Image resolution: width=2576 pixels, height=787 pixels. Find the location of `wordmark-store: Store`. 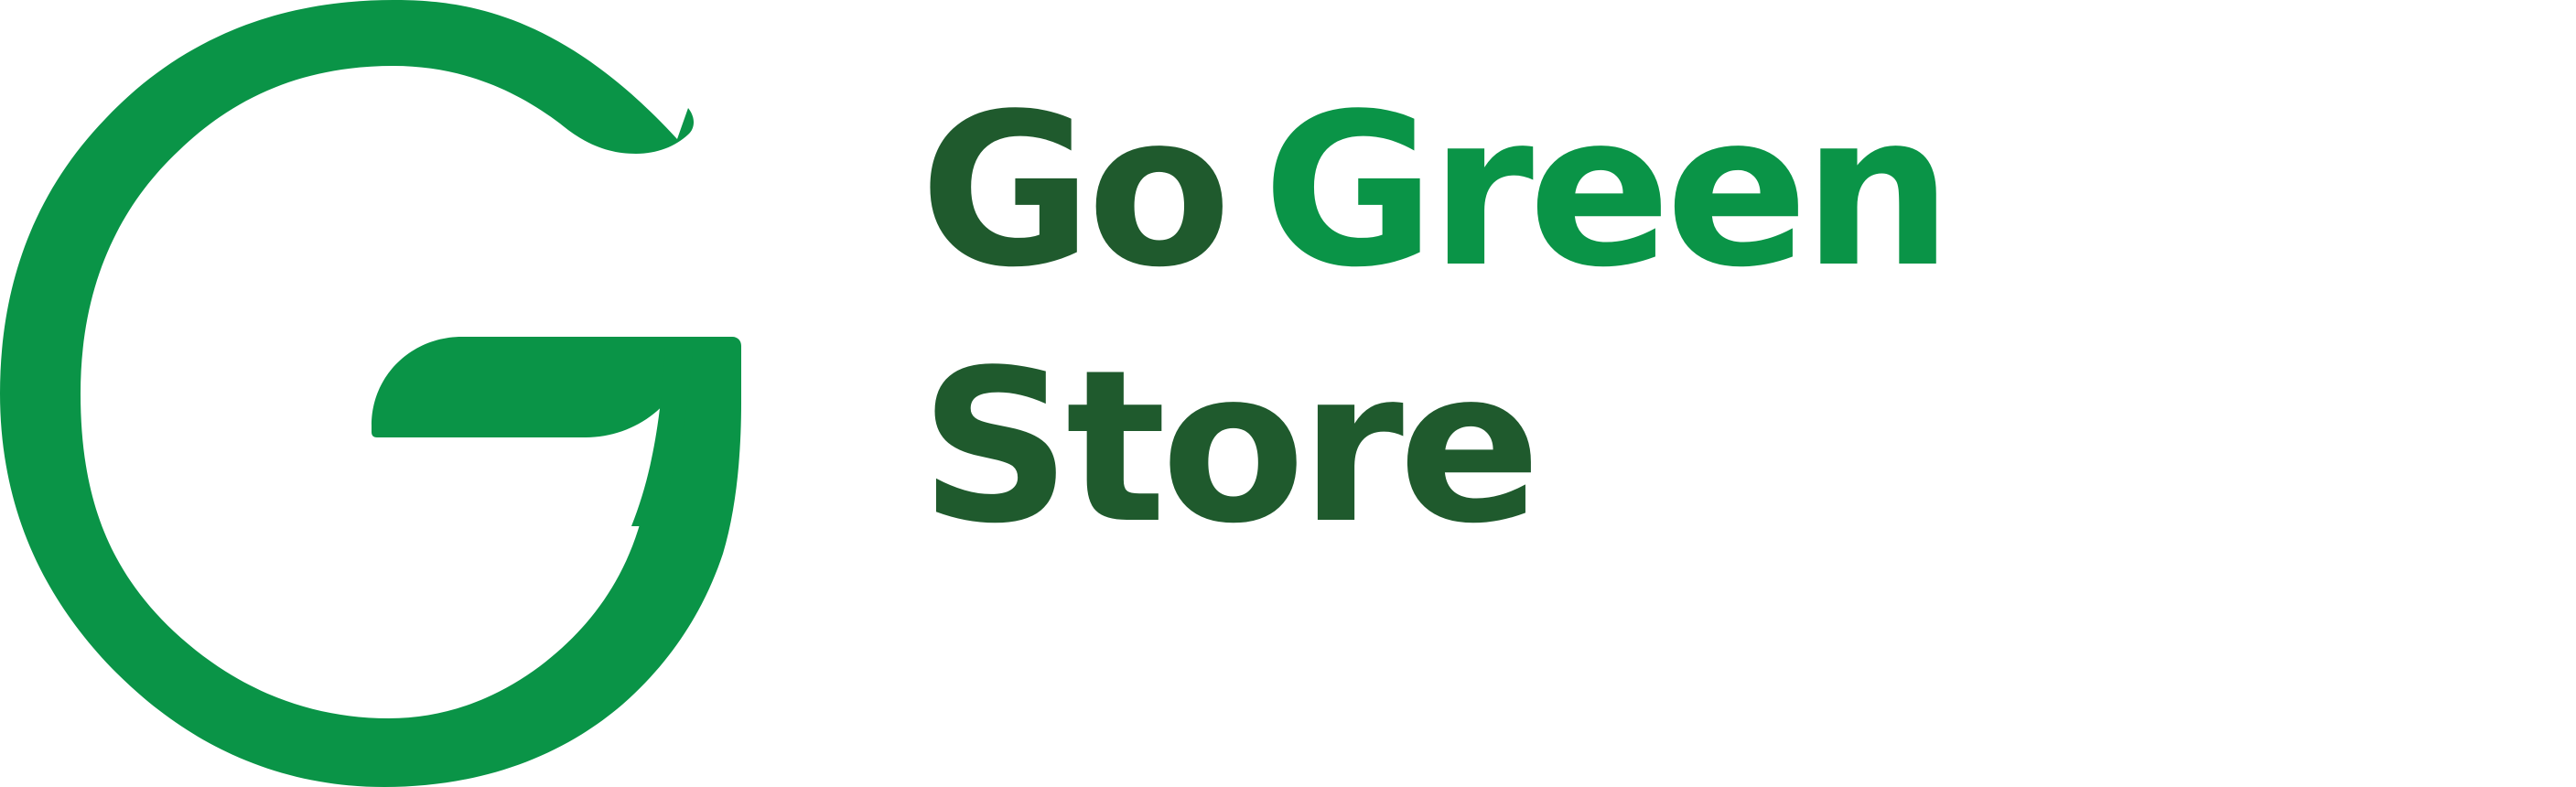

wordmark-store: Store is located at coordinates (1230, 448).